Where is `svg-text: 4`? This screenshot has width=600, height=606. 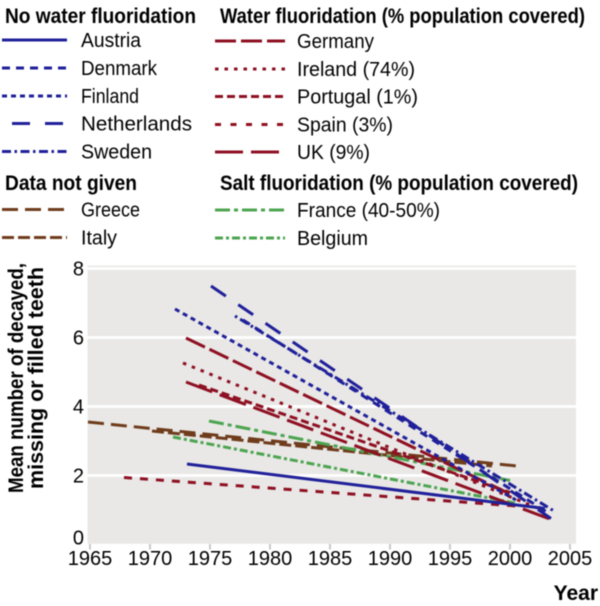 svg-text: 4 is located at coordinates (78, 408).